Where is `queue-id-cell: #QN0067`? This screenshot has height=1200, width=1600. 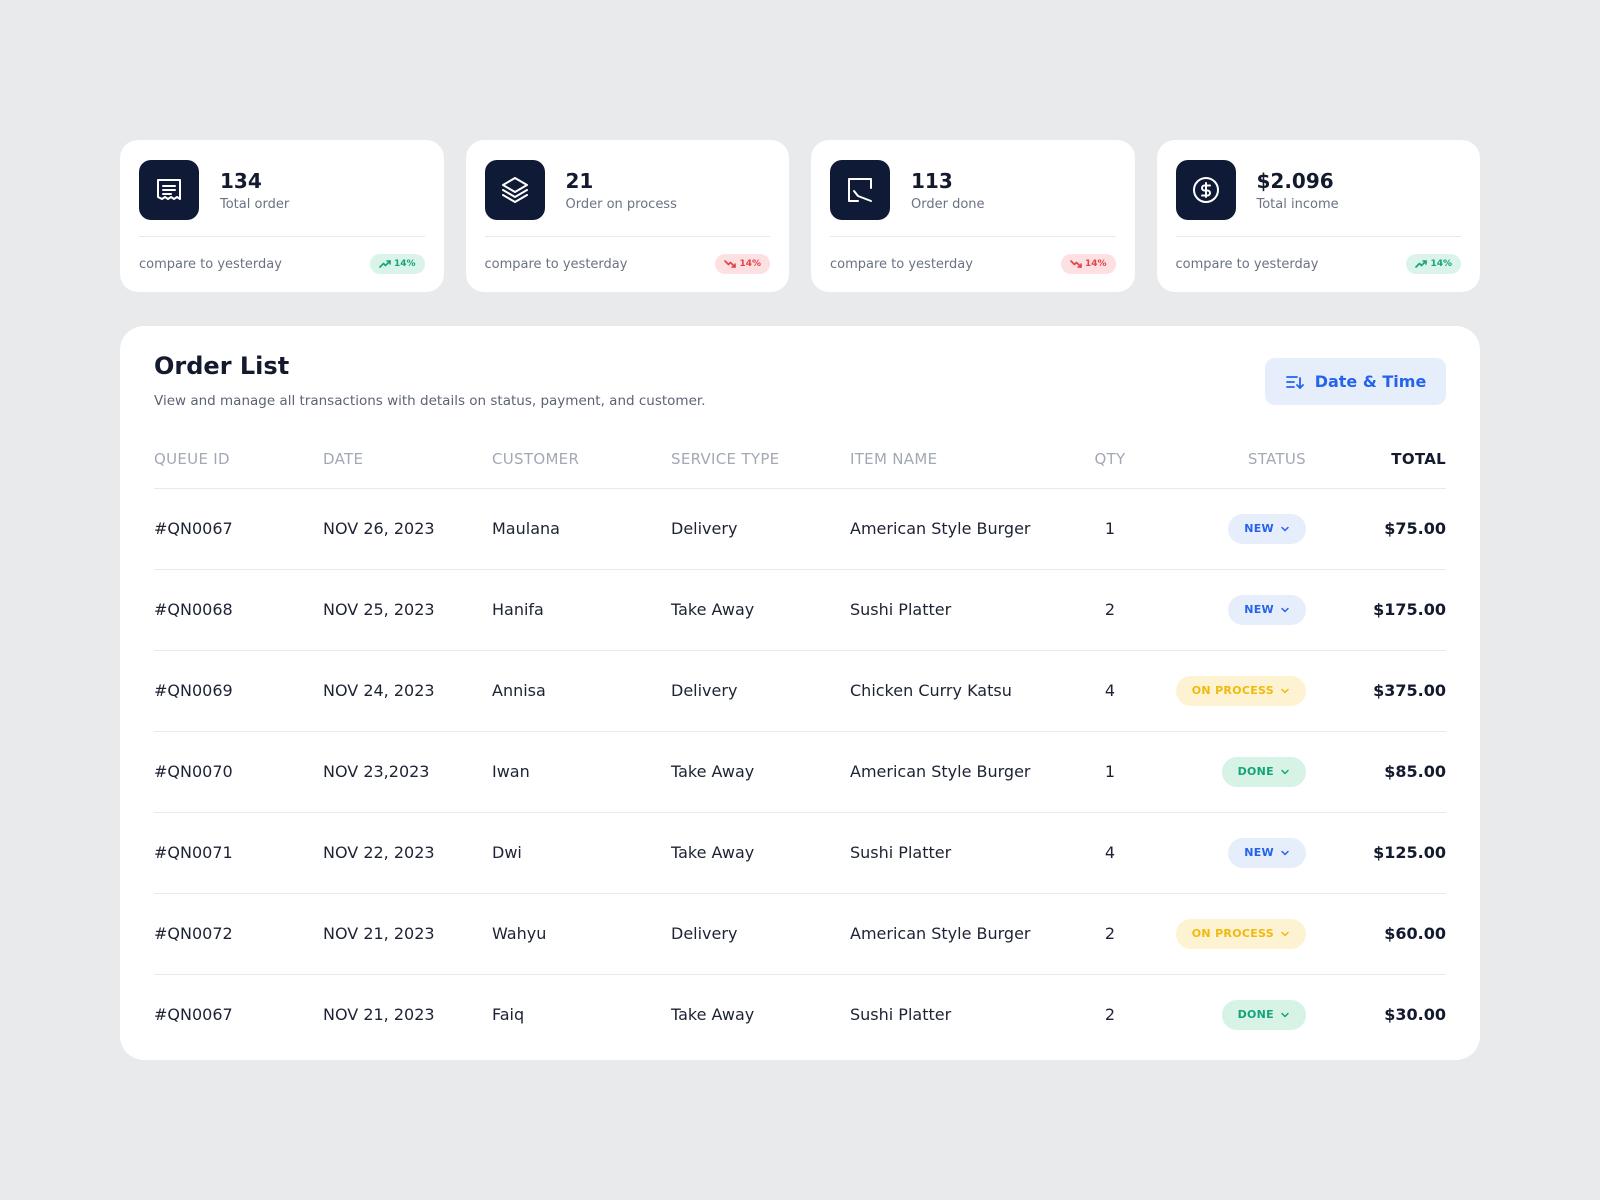 queue-id-cell: #QN0067 is located at coordinates (193, 1015).